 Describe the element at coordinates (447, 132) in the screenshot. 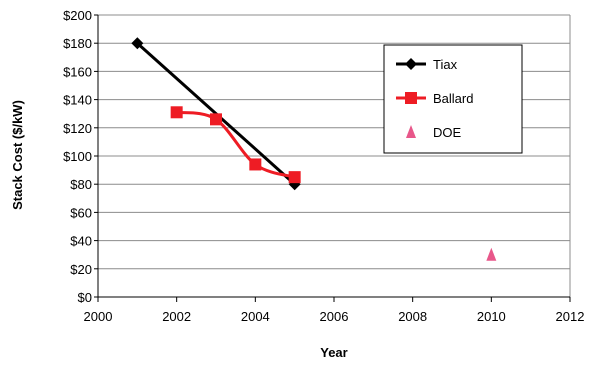

I see `legend-doe-label: DOE` at that location.